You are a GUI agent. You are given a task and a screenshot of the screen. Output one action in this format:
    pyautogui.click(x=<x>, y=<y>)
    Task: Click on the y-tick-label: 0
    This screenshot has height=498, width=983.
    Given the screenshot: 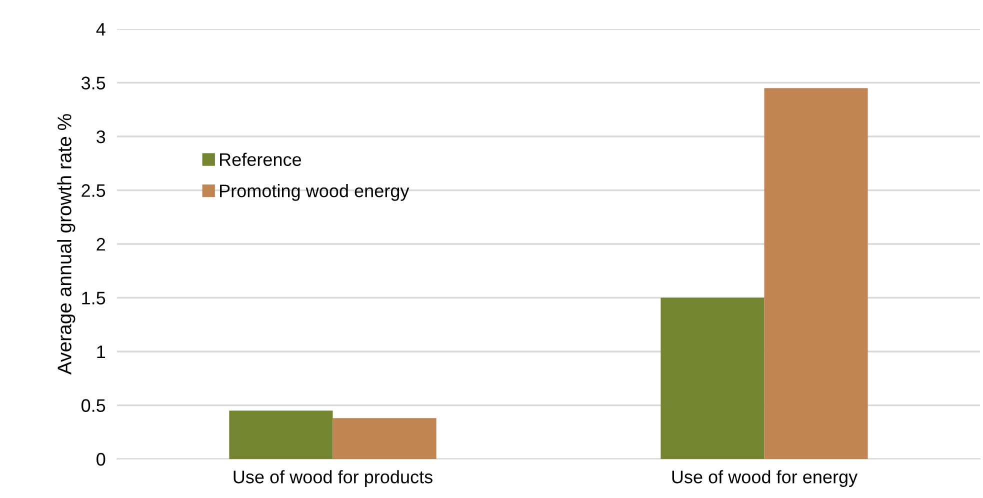 What is the action you would take?
    pyautogui.click(x=101, y=459)
    